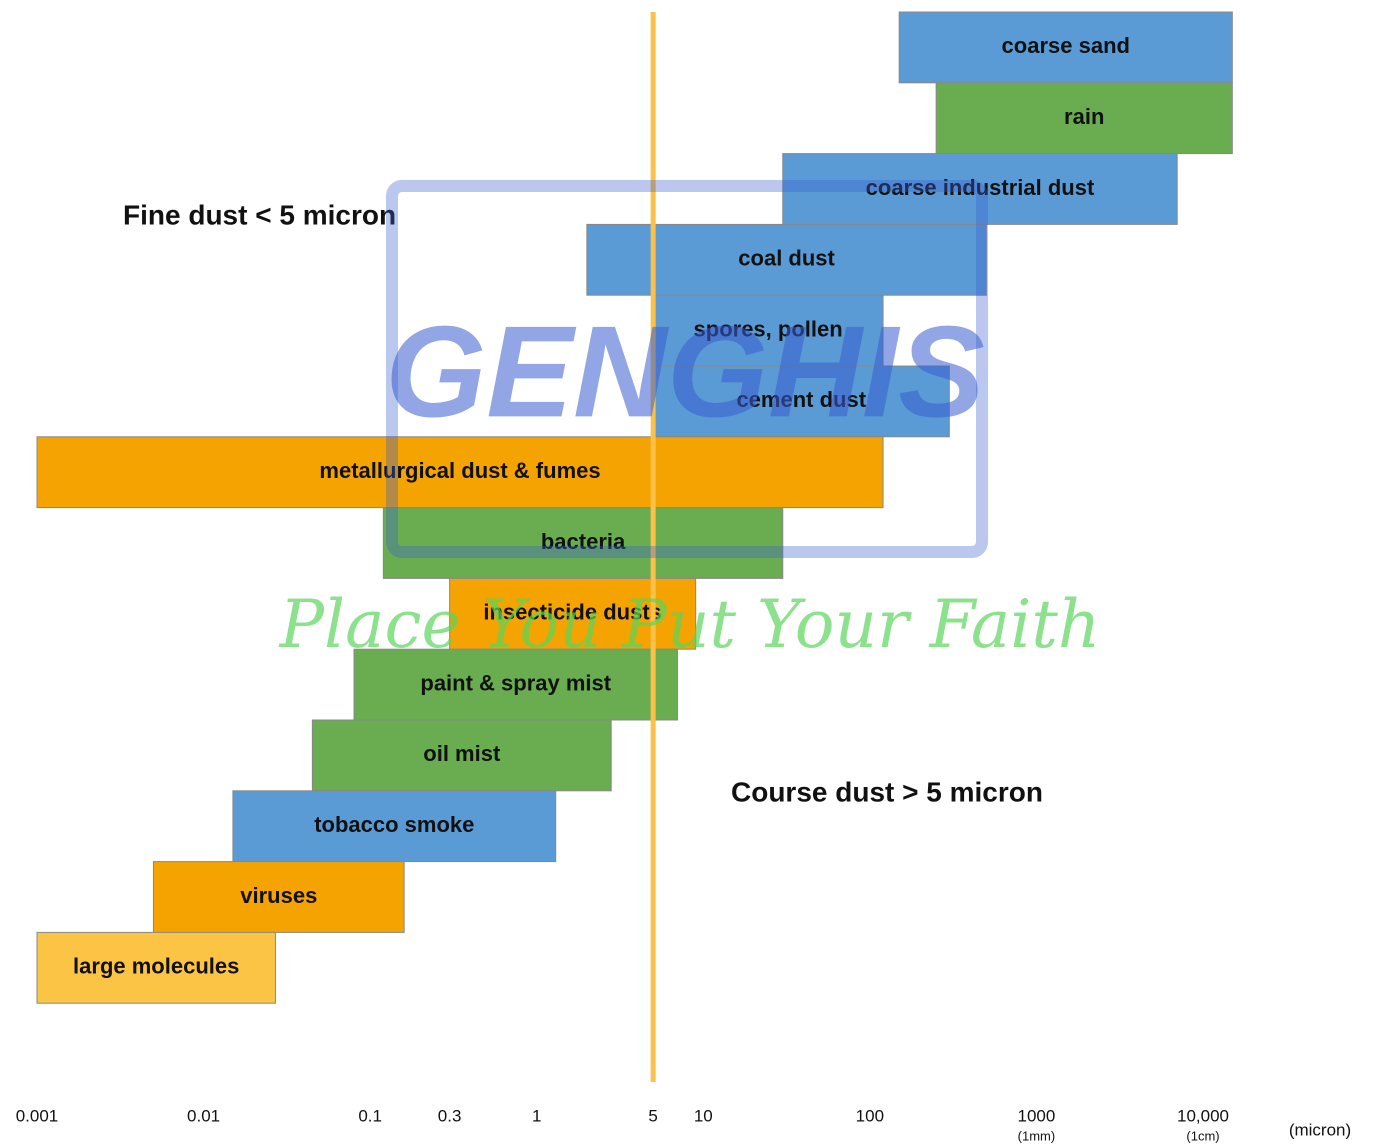 This screenshot has height=1146, width=1373. I want to click on x-tick-label: 10,000, so click(1203, 1115).